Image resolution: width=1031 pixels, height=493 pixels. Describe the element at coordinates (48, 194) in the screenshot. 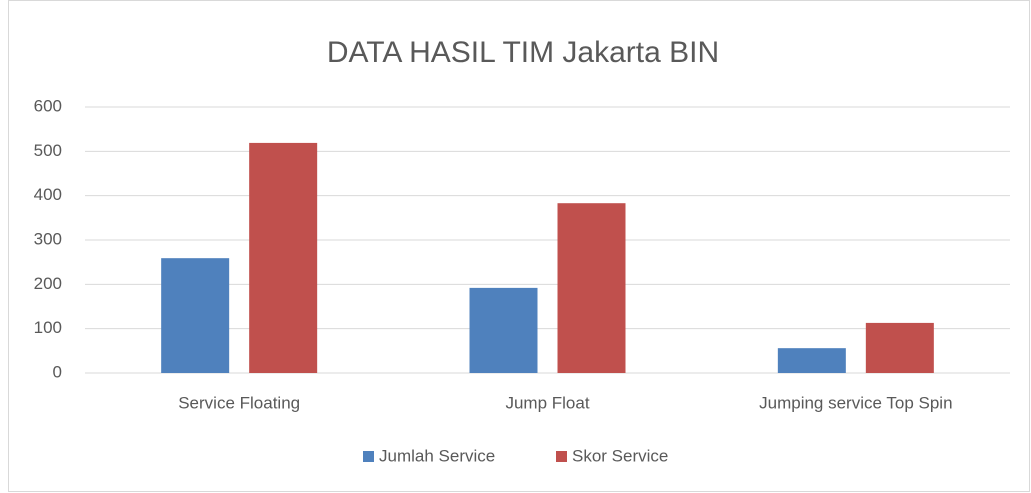

I see `y-tick-label: 400` at that location.